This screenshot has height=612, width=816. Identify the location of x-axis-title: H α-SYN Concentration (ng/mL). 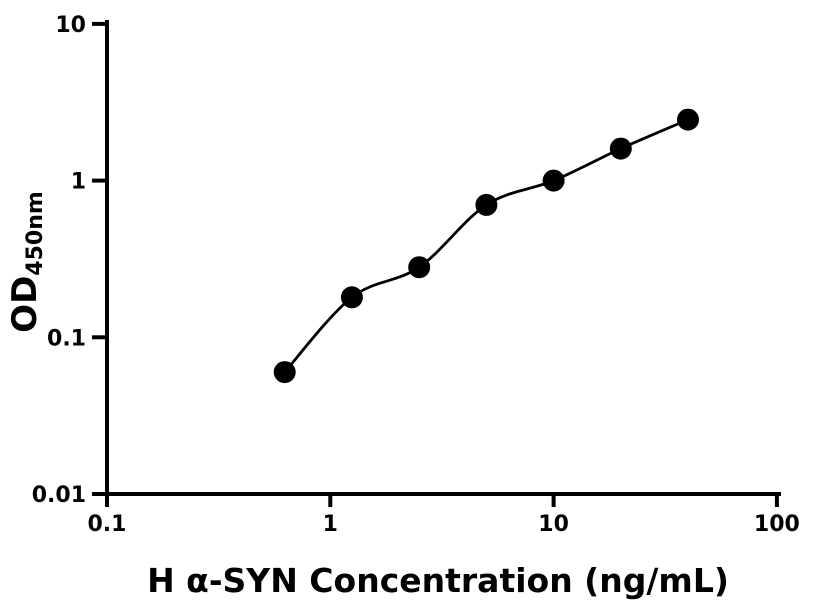
(438, 580).